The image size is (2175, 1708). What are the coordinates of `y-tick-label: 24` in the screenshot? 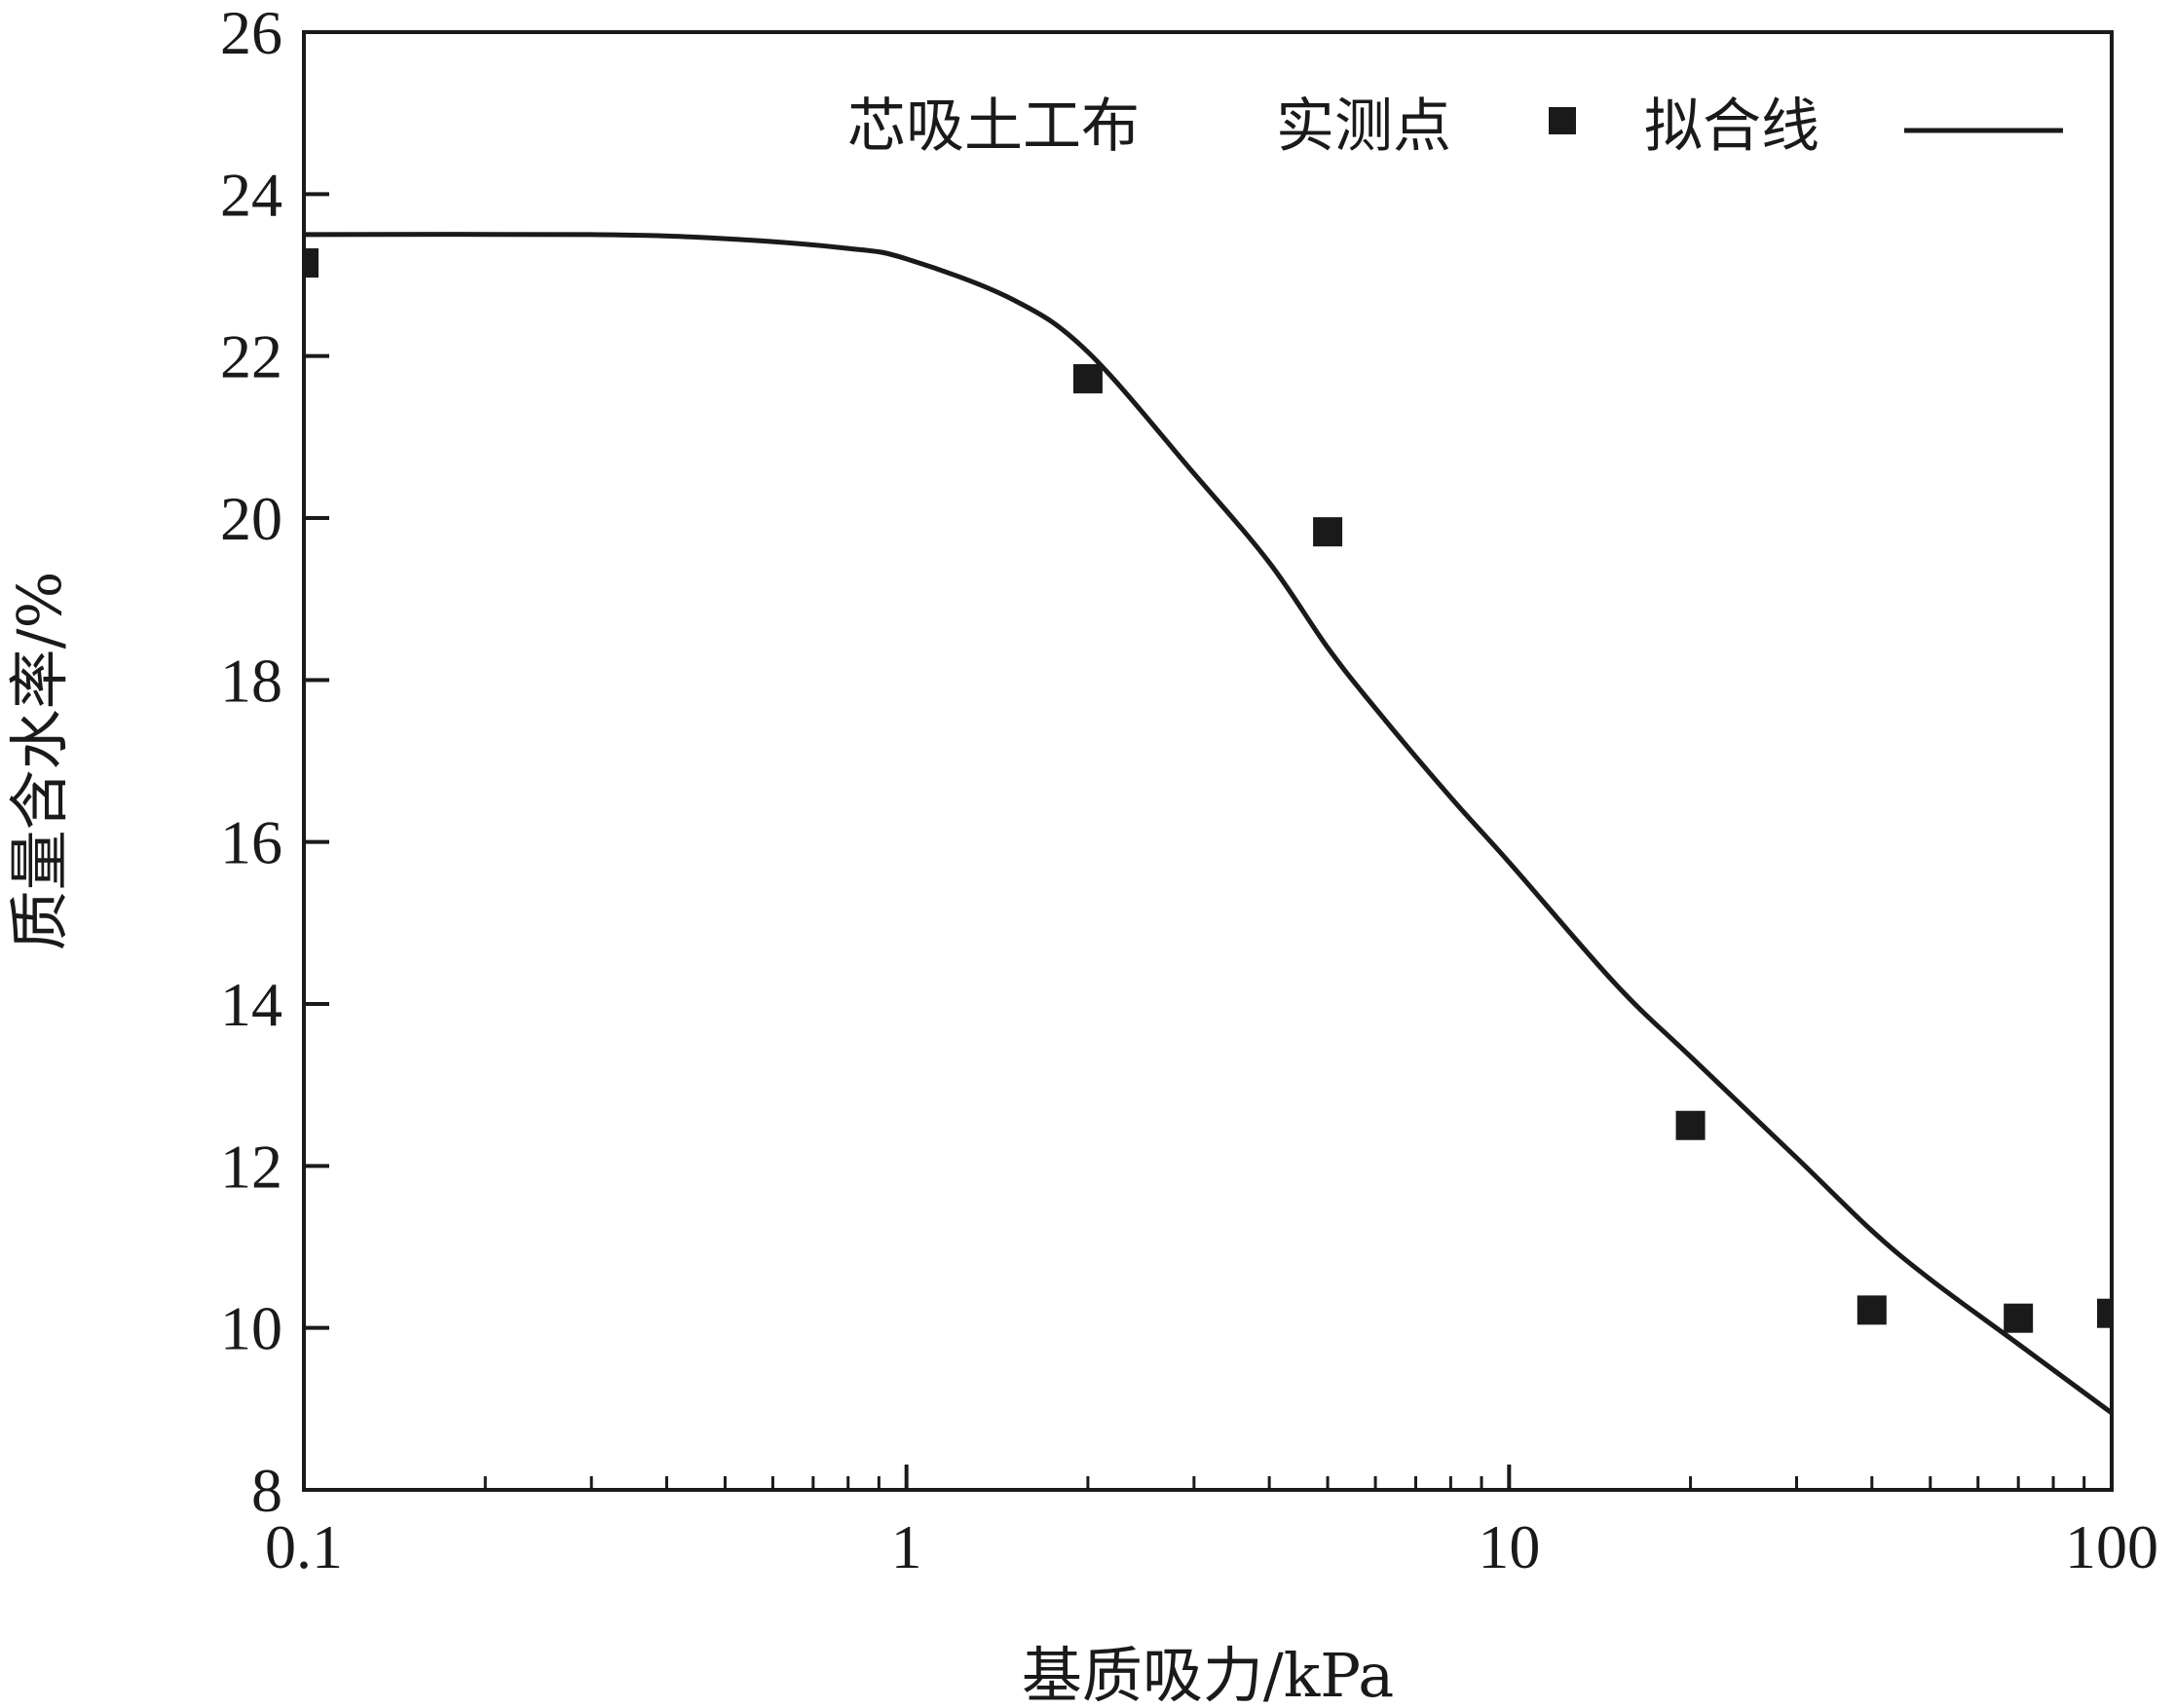 It's located at (251, 194).